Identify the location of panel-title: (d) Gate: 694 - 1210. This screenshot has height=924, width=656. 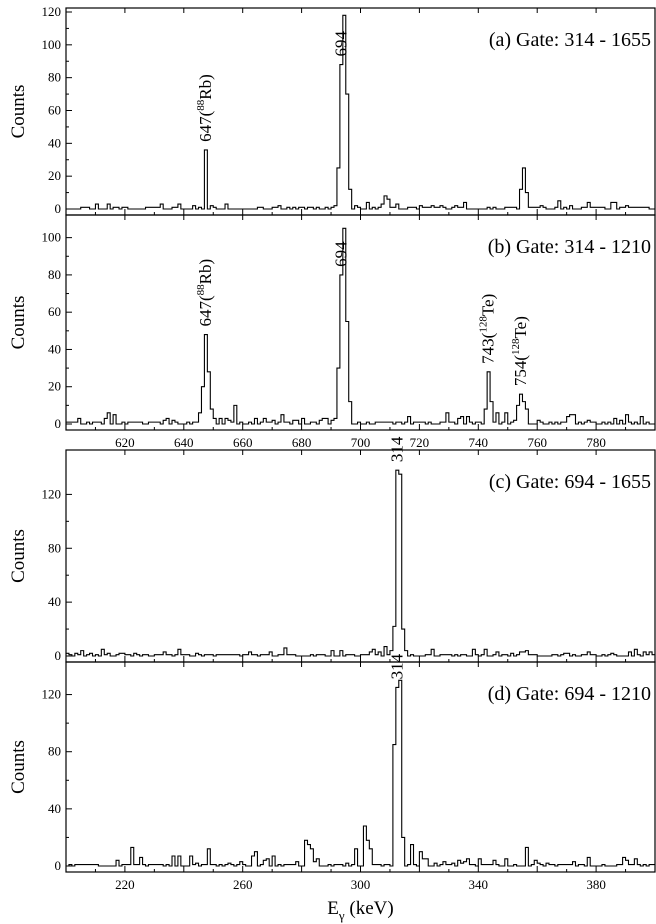
(569, 694).